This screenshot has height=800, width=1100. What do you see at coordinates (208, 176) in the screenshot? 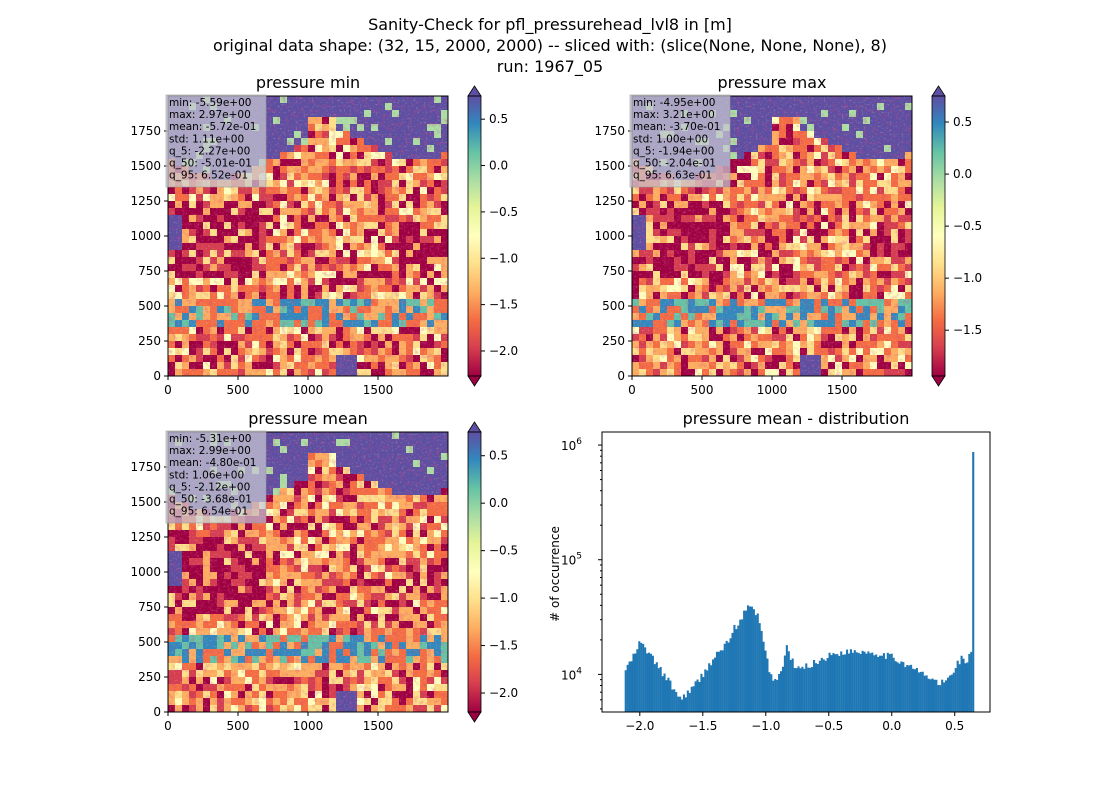
I see `stats-line: q_95: 6.52e-01` at bounding box center [208, 176].